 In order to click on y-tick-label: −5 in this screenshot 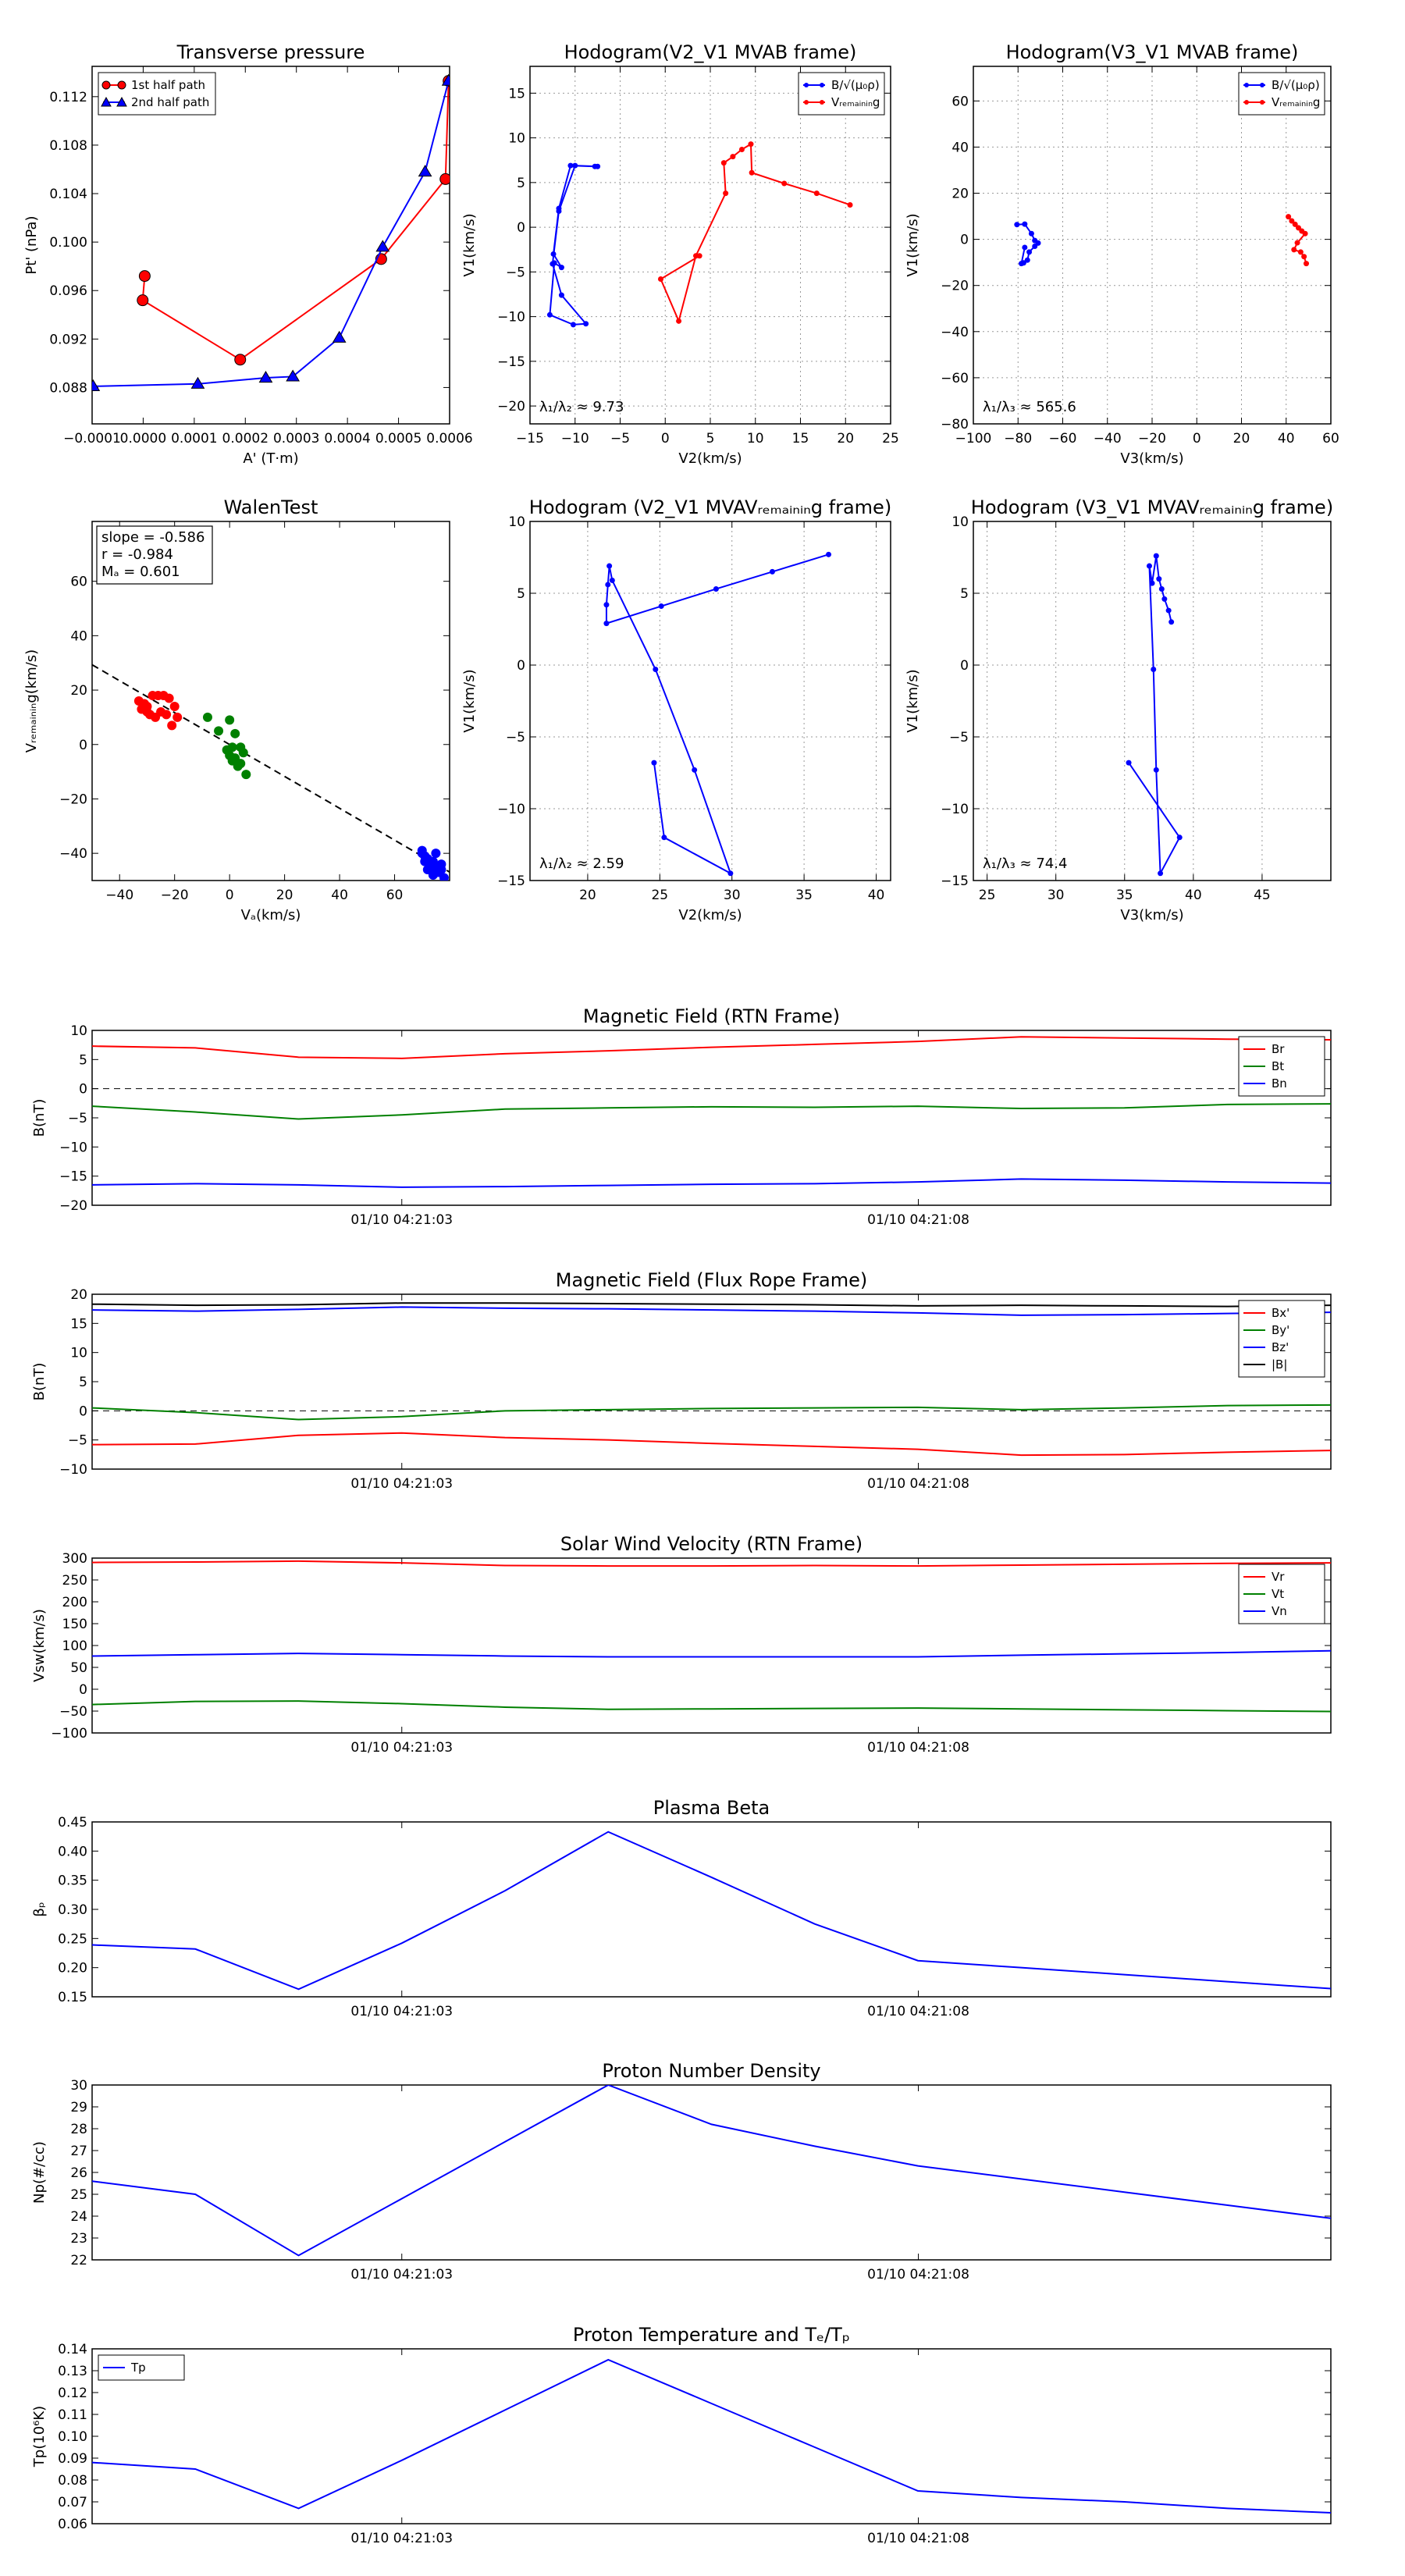, I will do `click(77, 1441)`.